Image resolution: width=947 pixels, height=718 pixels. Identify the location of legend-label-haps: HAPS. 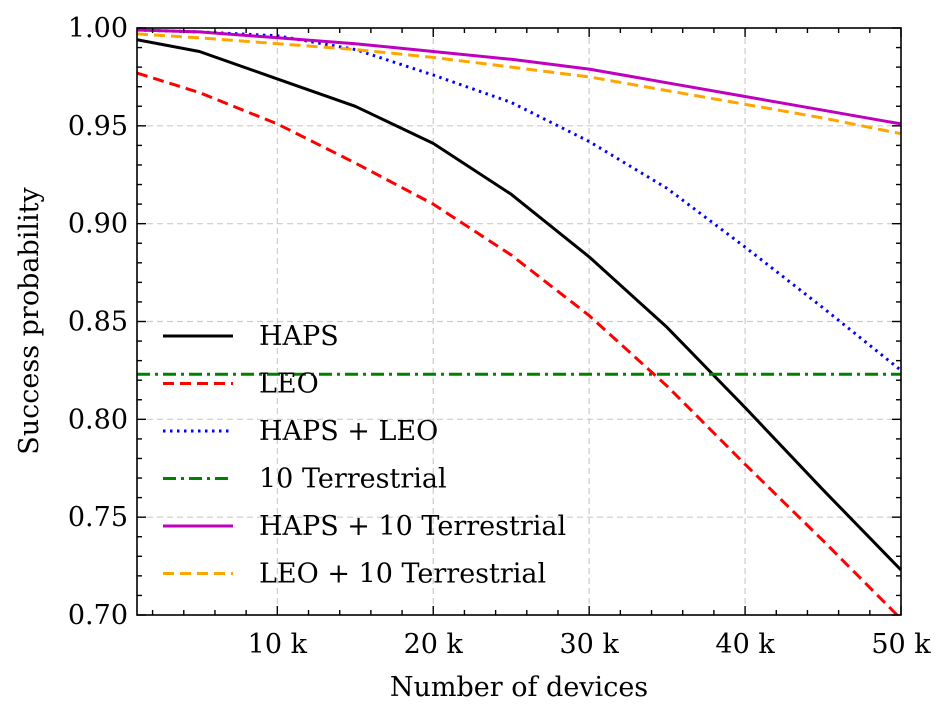
(299, 336).